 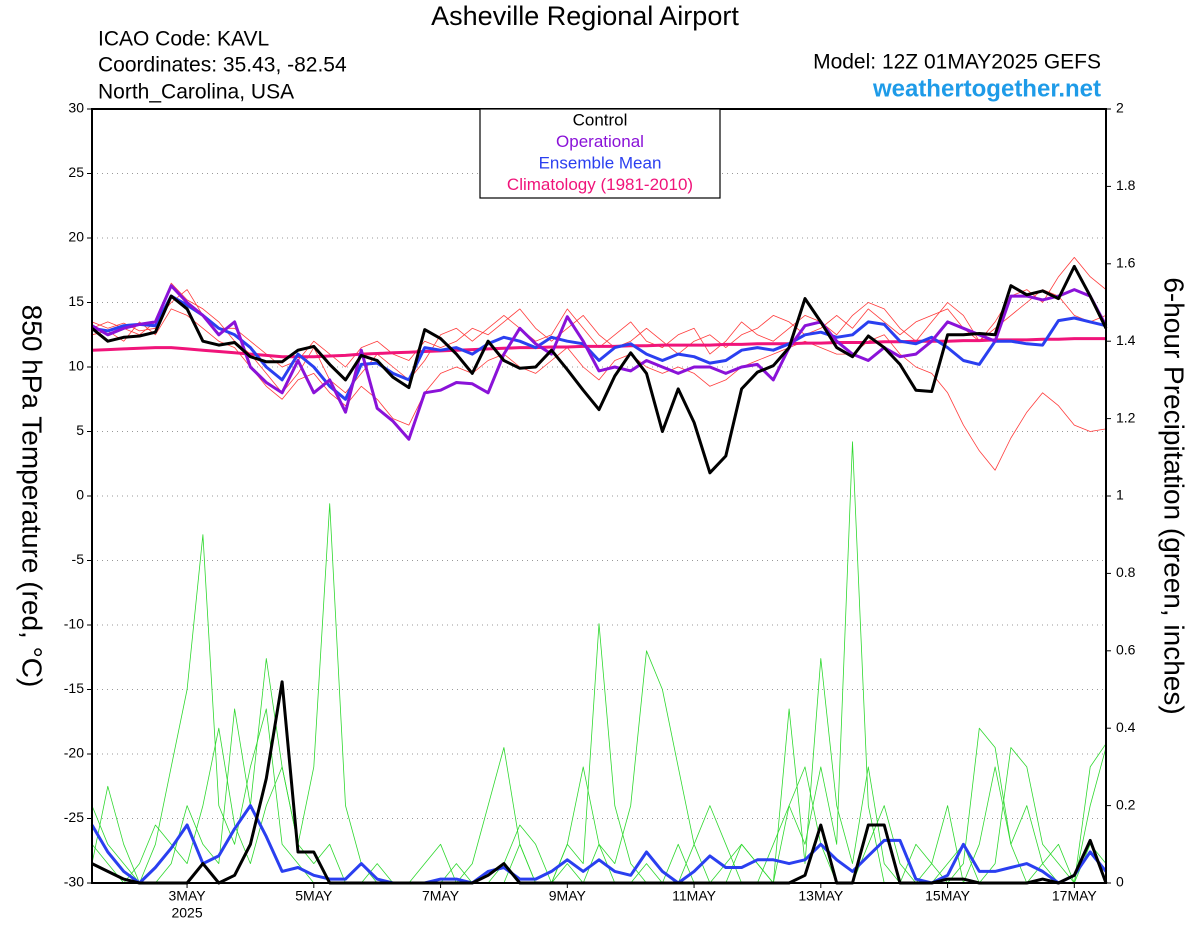 I want to click on info-line: Coordinates: 35.43, -82.54, so click(x=222, y=65).